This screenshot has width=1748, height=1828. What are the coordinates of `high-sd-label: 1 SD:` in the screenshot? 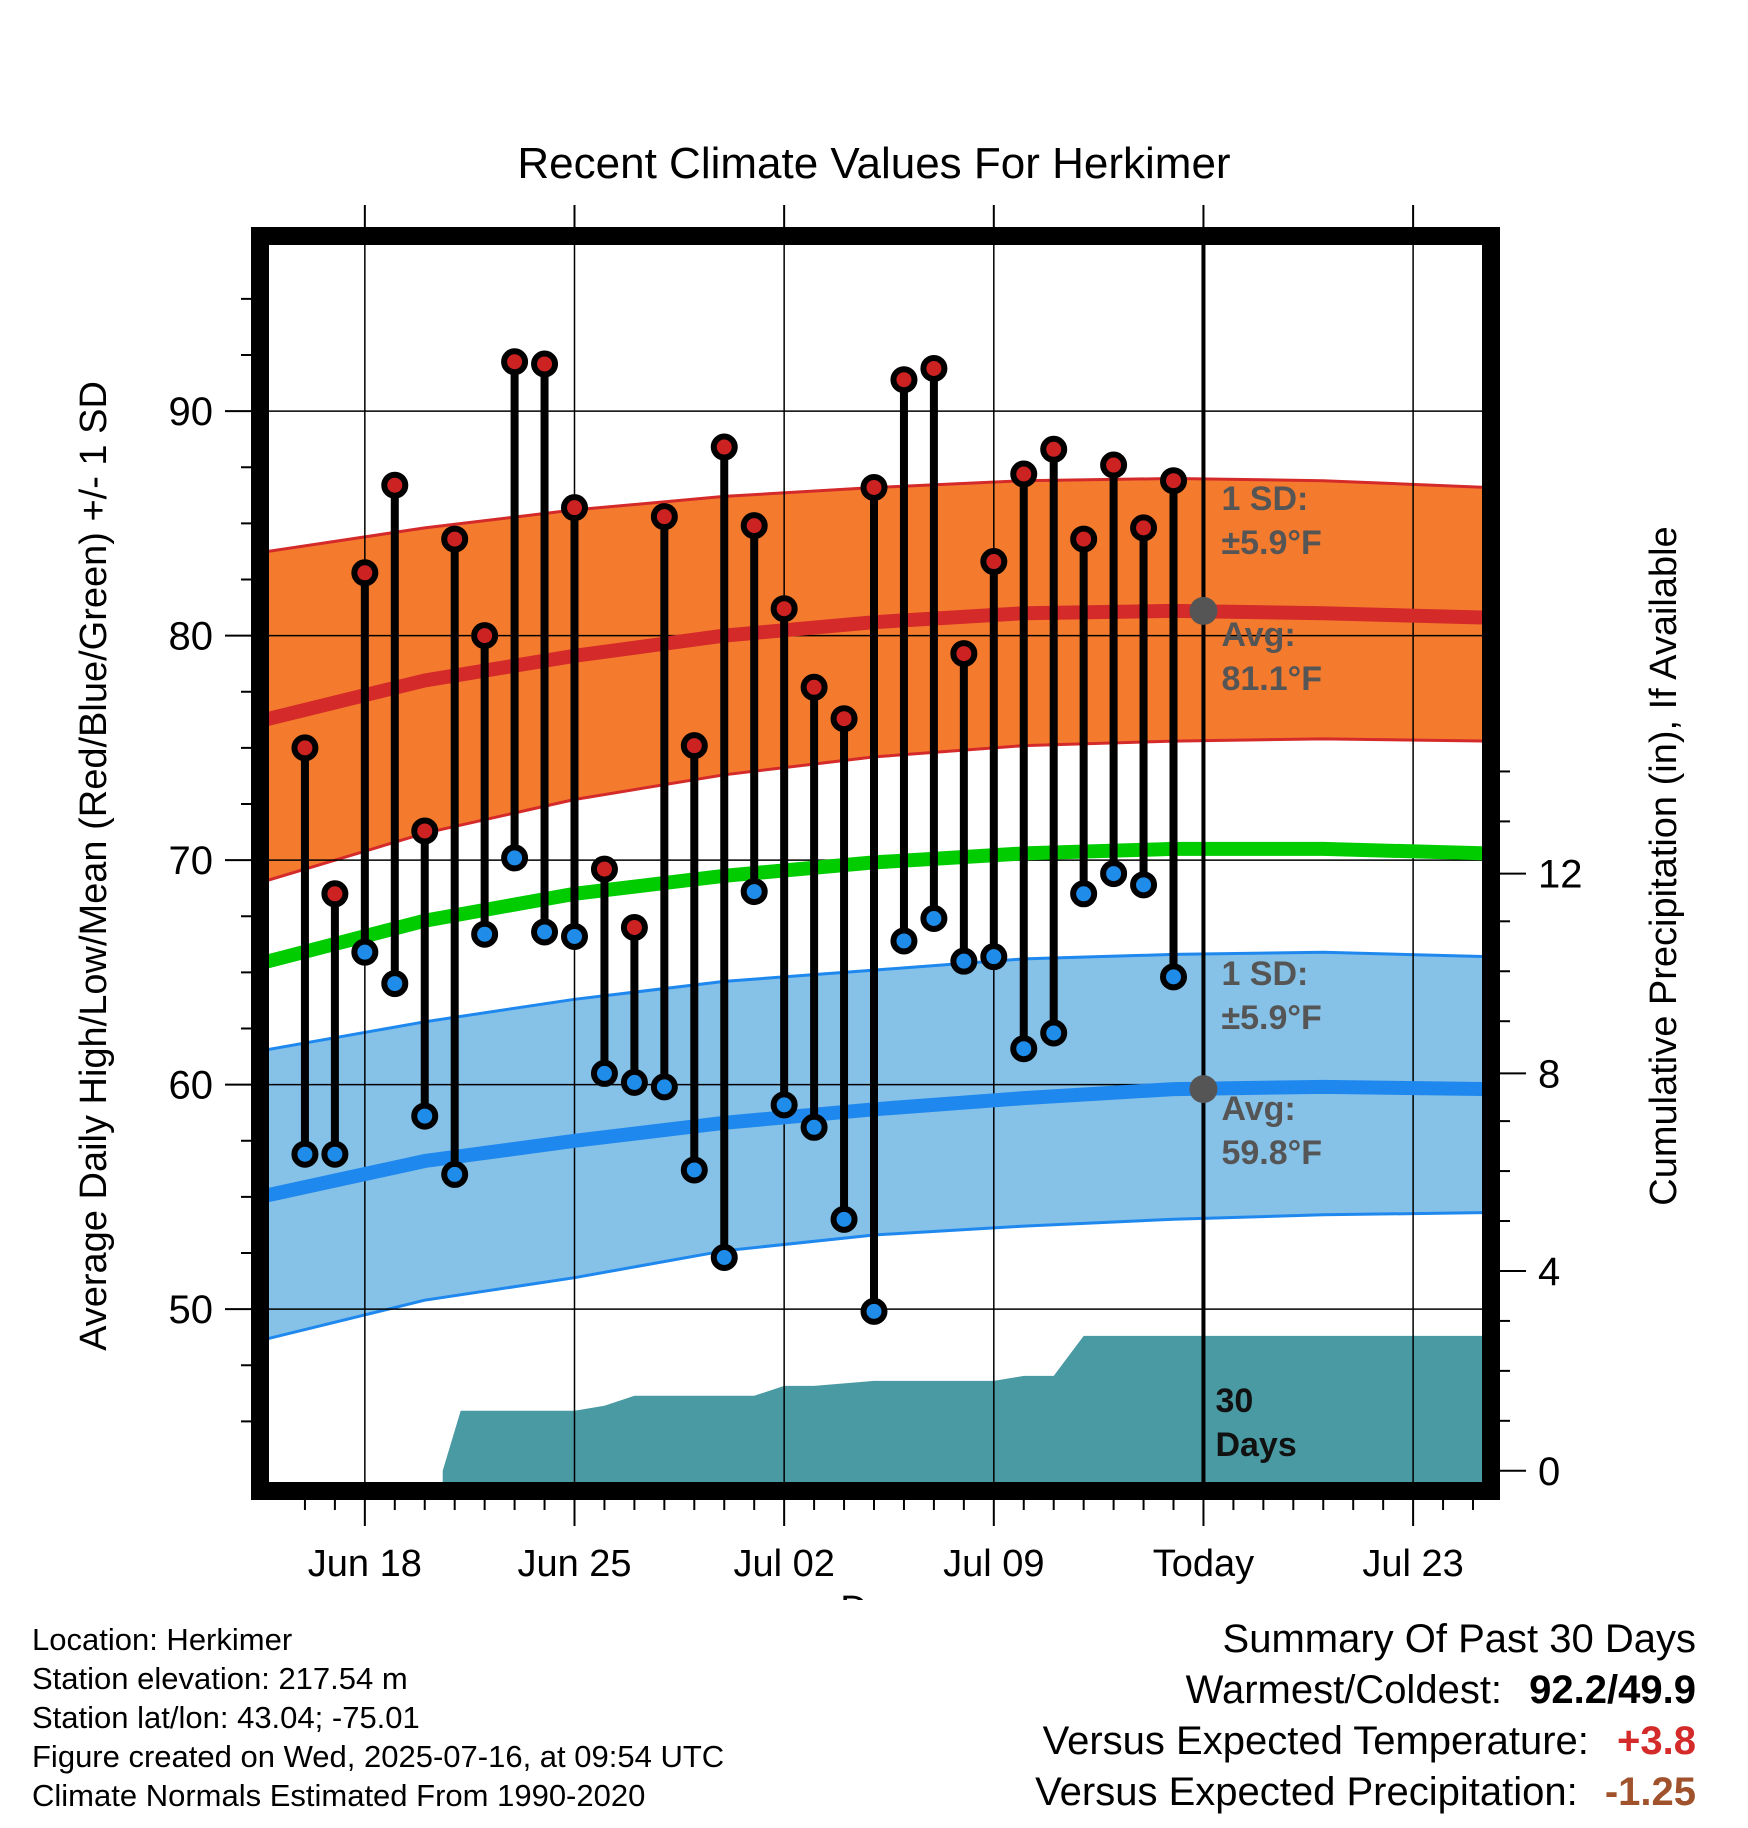 It's located at (1264, 499).